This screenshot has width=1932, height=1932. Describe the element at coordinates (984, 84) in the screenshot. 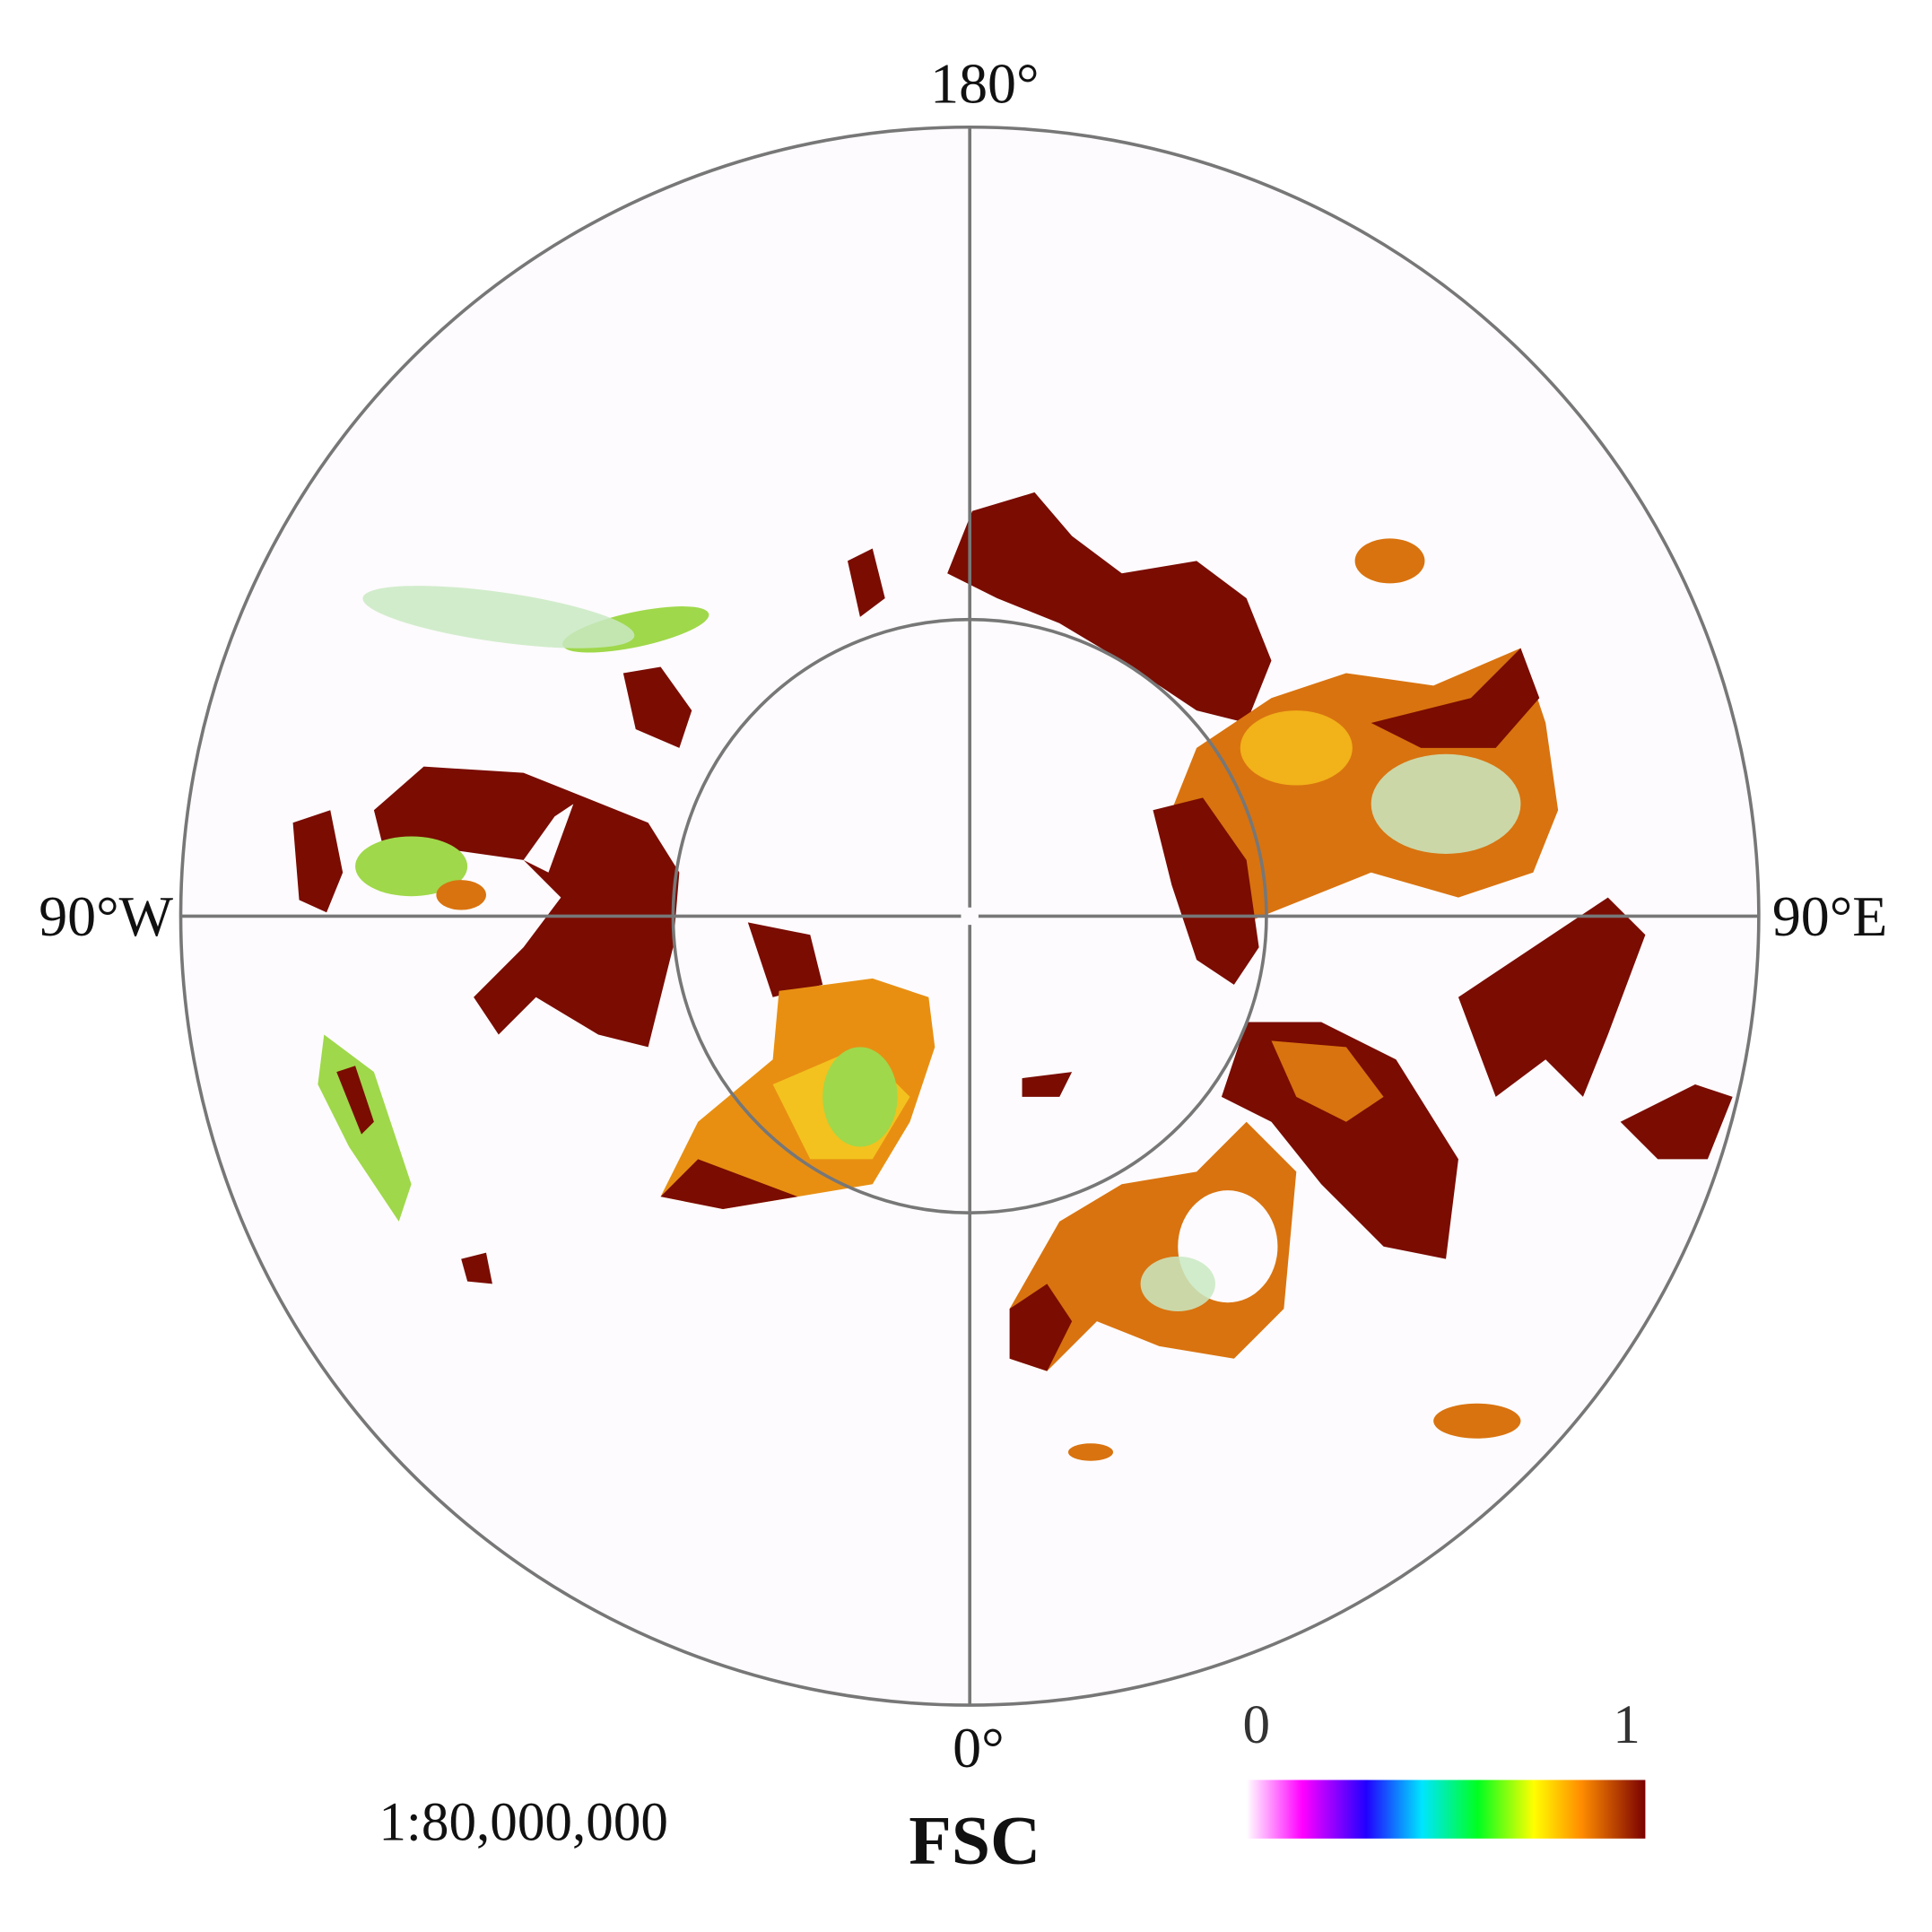

I see `label-180: 180°` at that location.